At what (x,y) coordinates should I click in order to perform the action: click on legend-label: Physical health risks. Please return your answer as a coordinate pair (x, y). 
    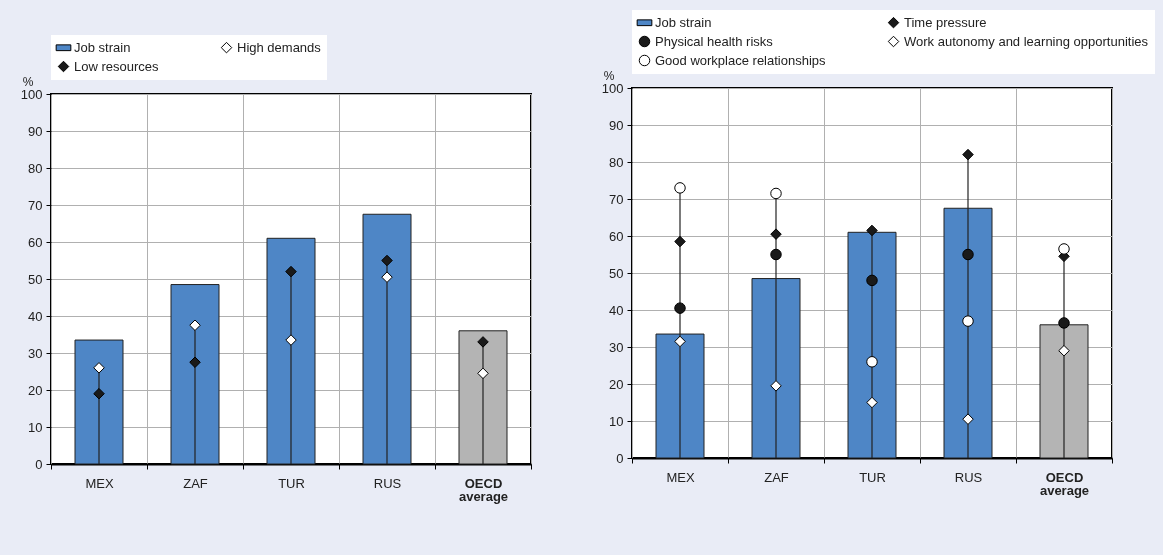
    Looking at the image, I should click on (714, 41).